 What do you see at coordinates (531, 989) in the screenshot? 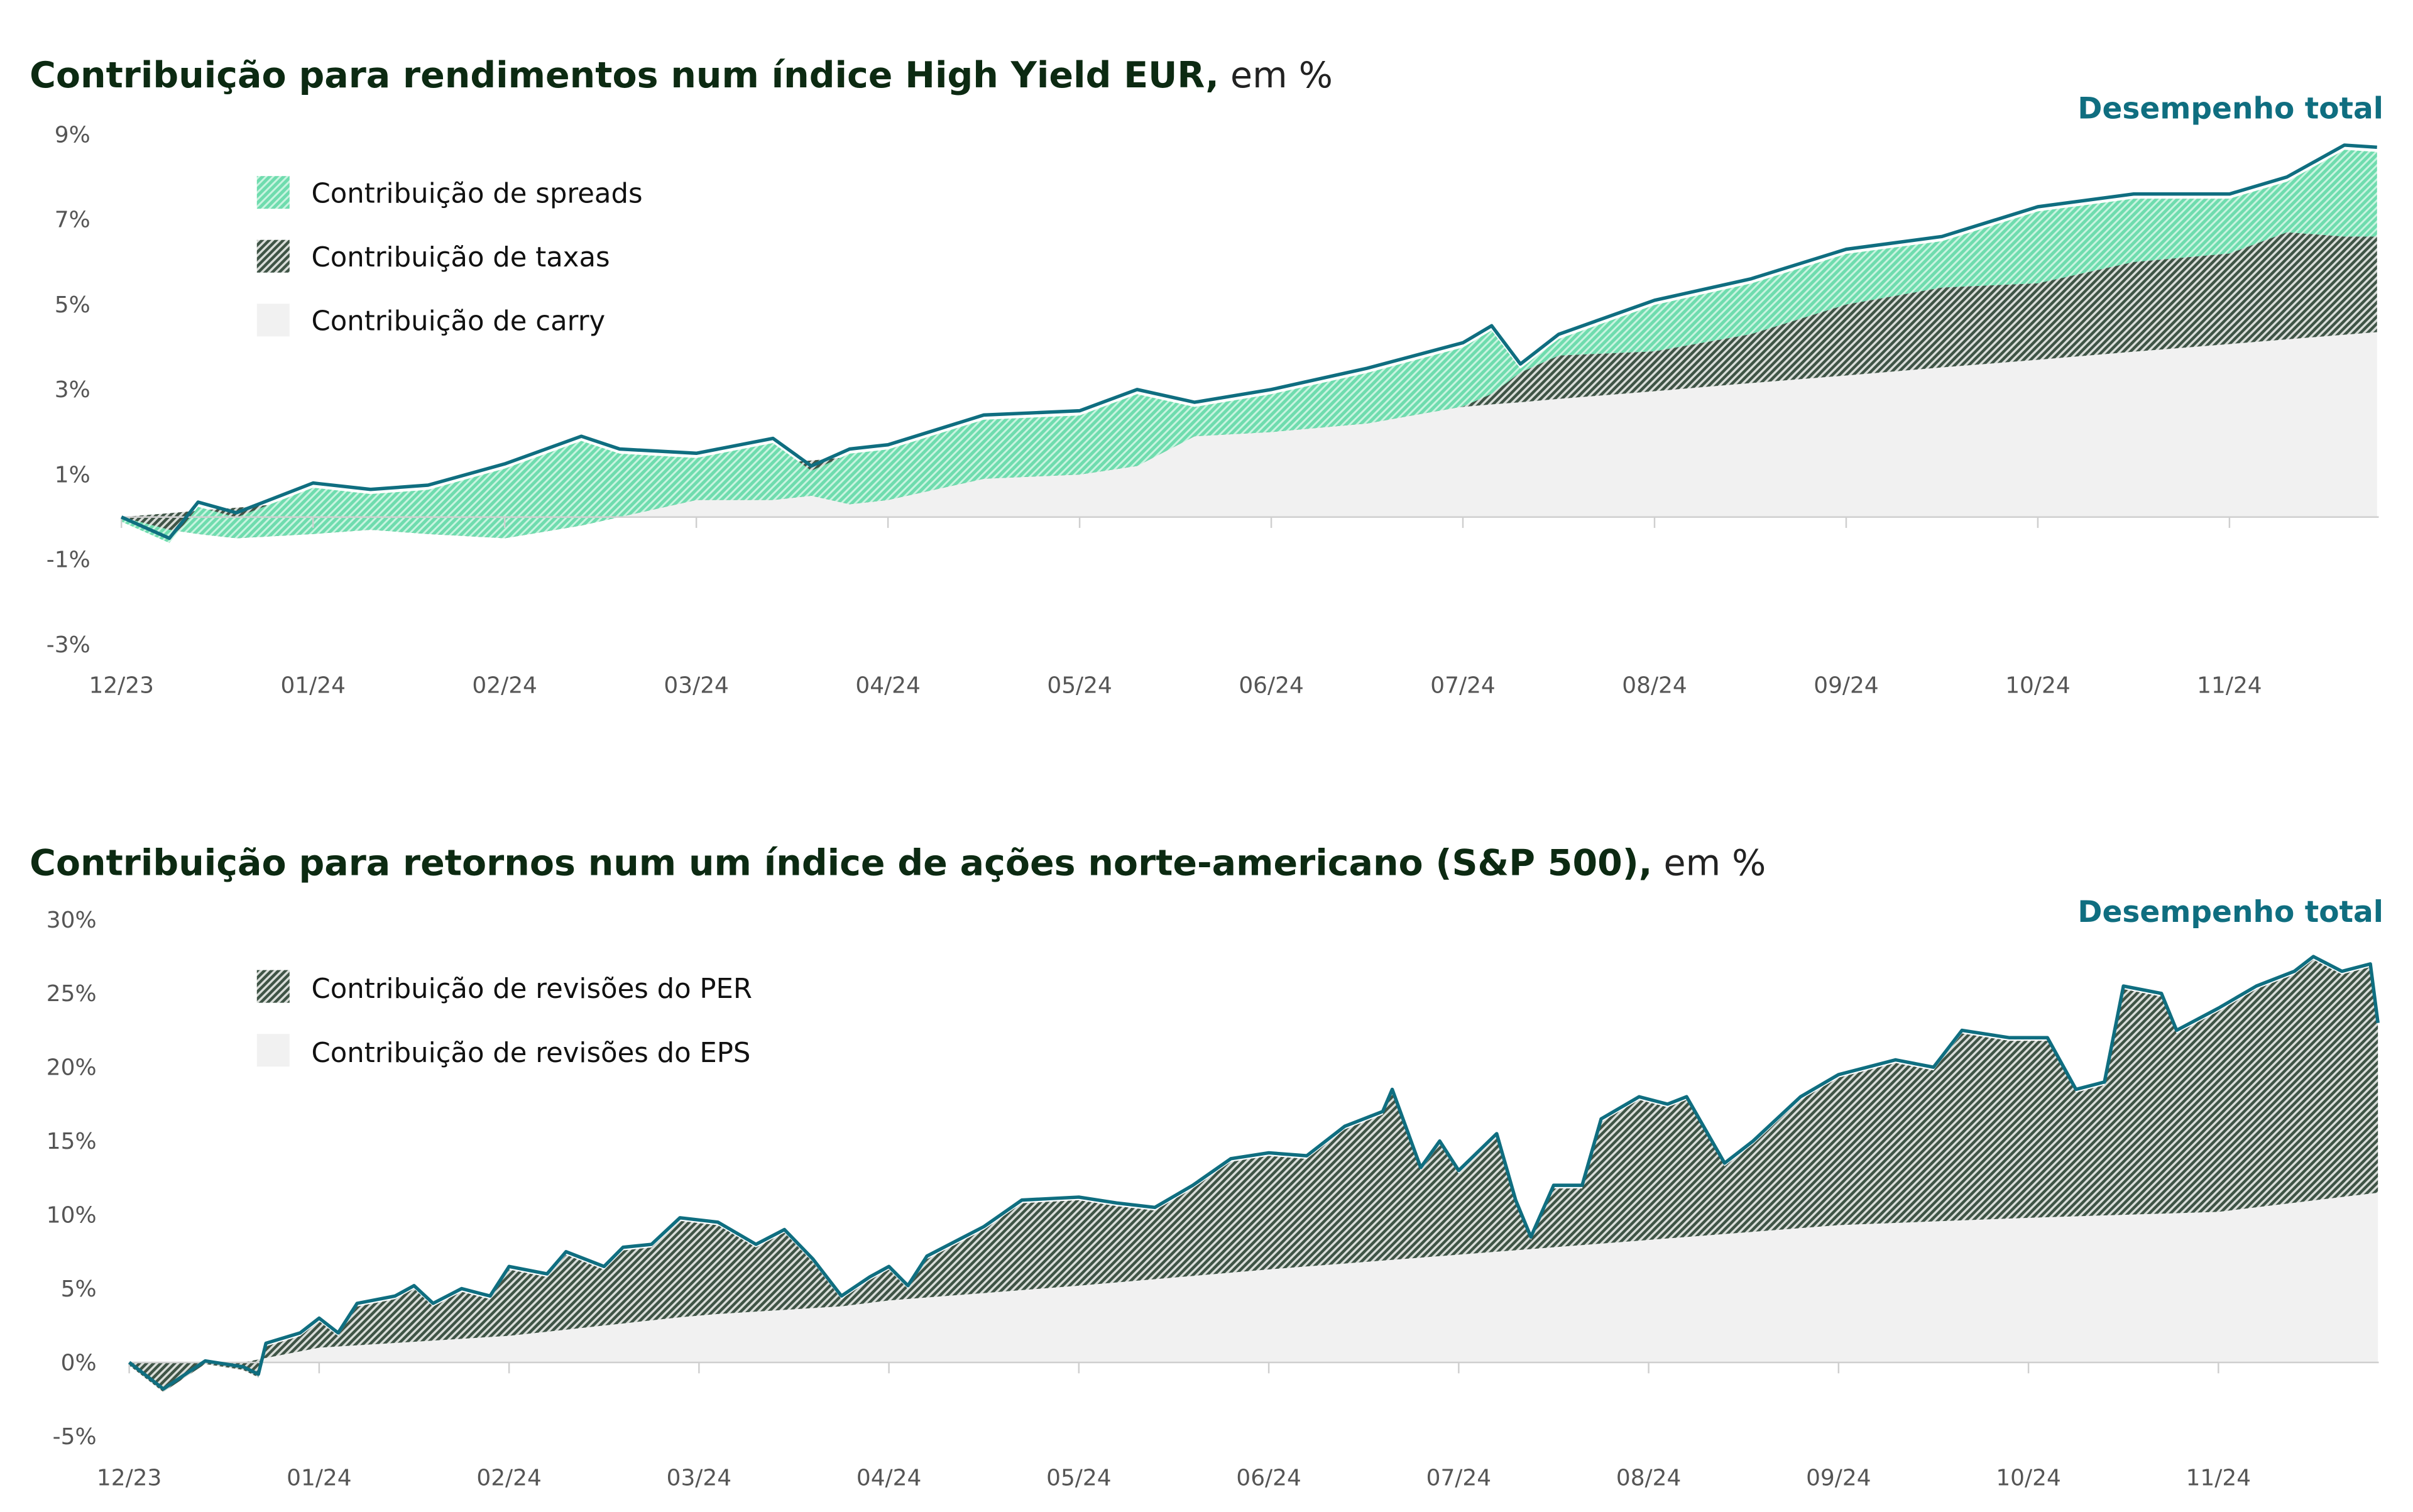
I see `legend-label: Contribuição de revisões do PER` at bounding box center [531, 989].